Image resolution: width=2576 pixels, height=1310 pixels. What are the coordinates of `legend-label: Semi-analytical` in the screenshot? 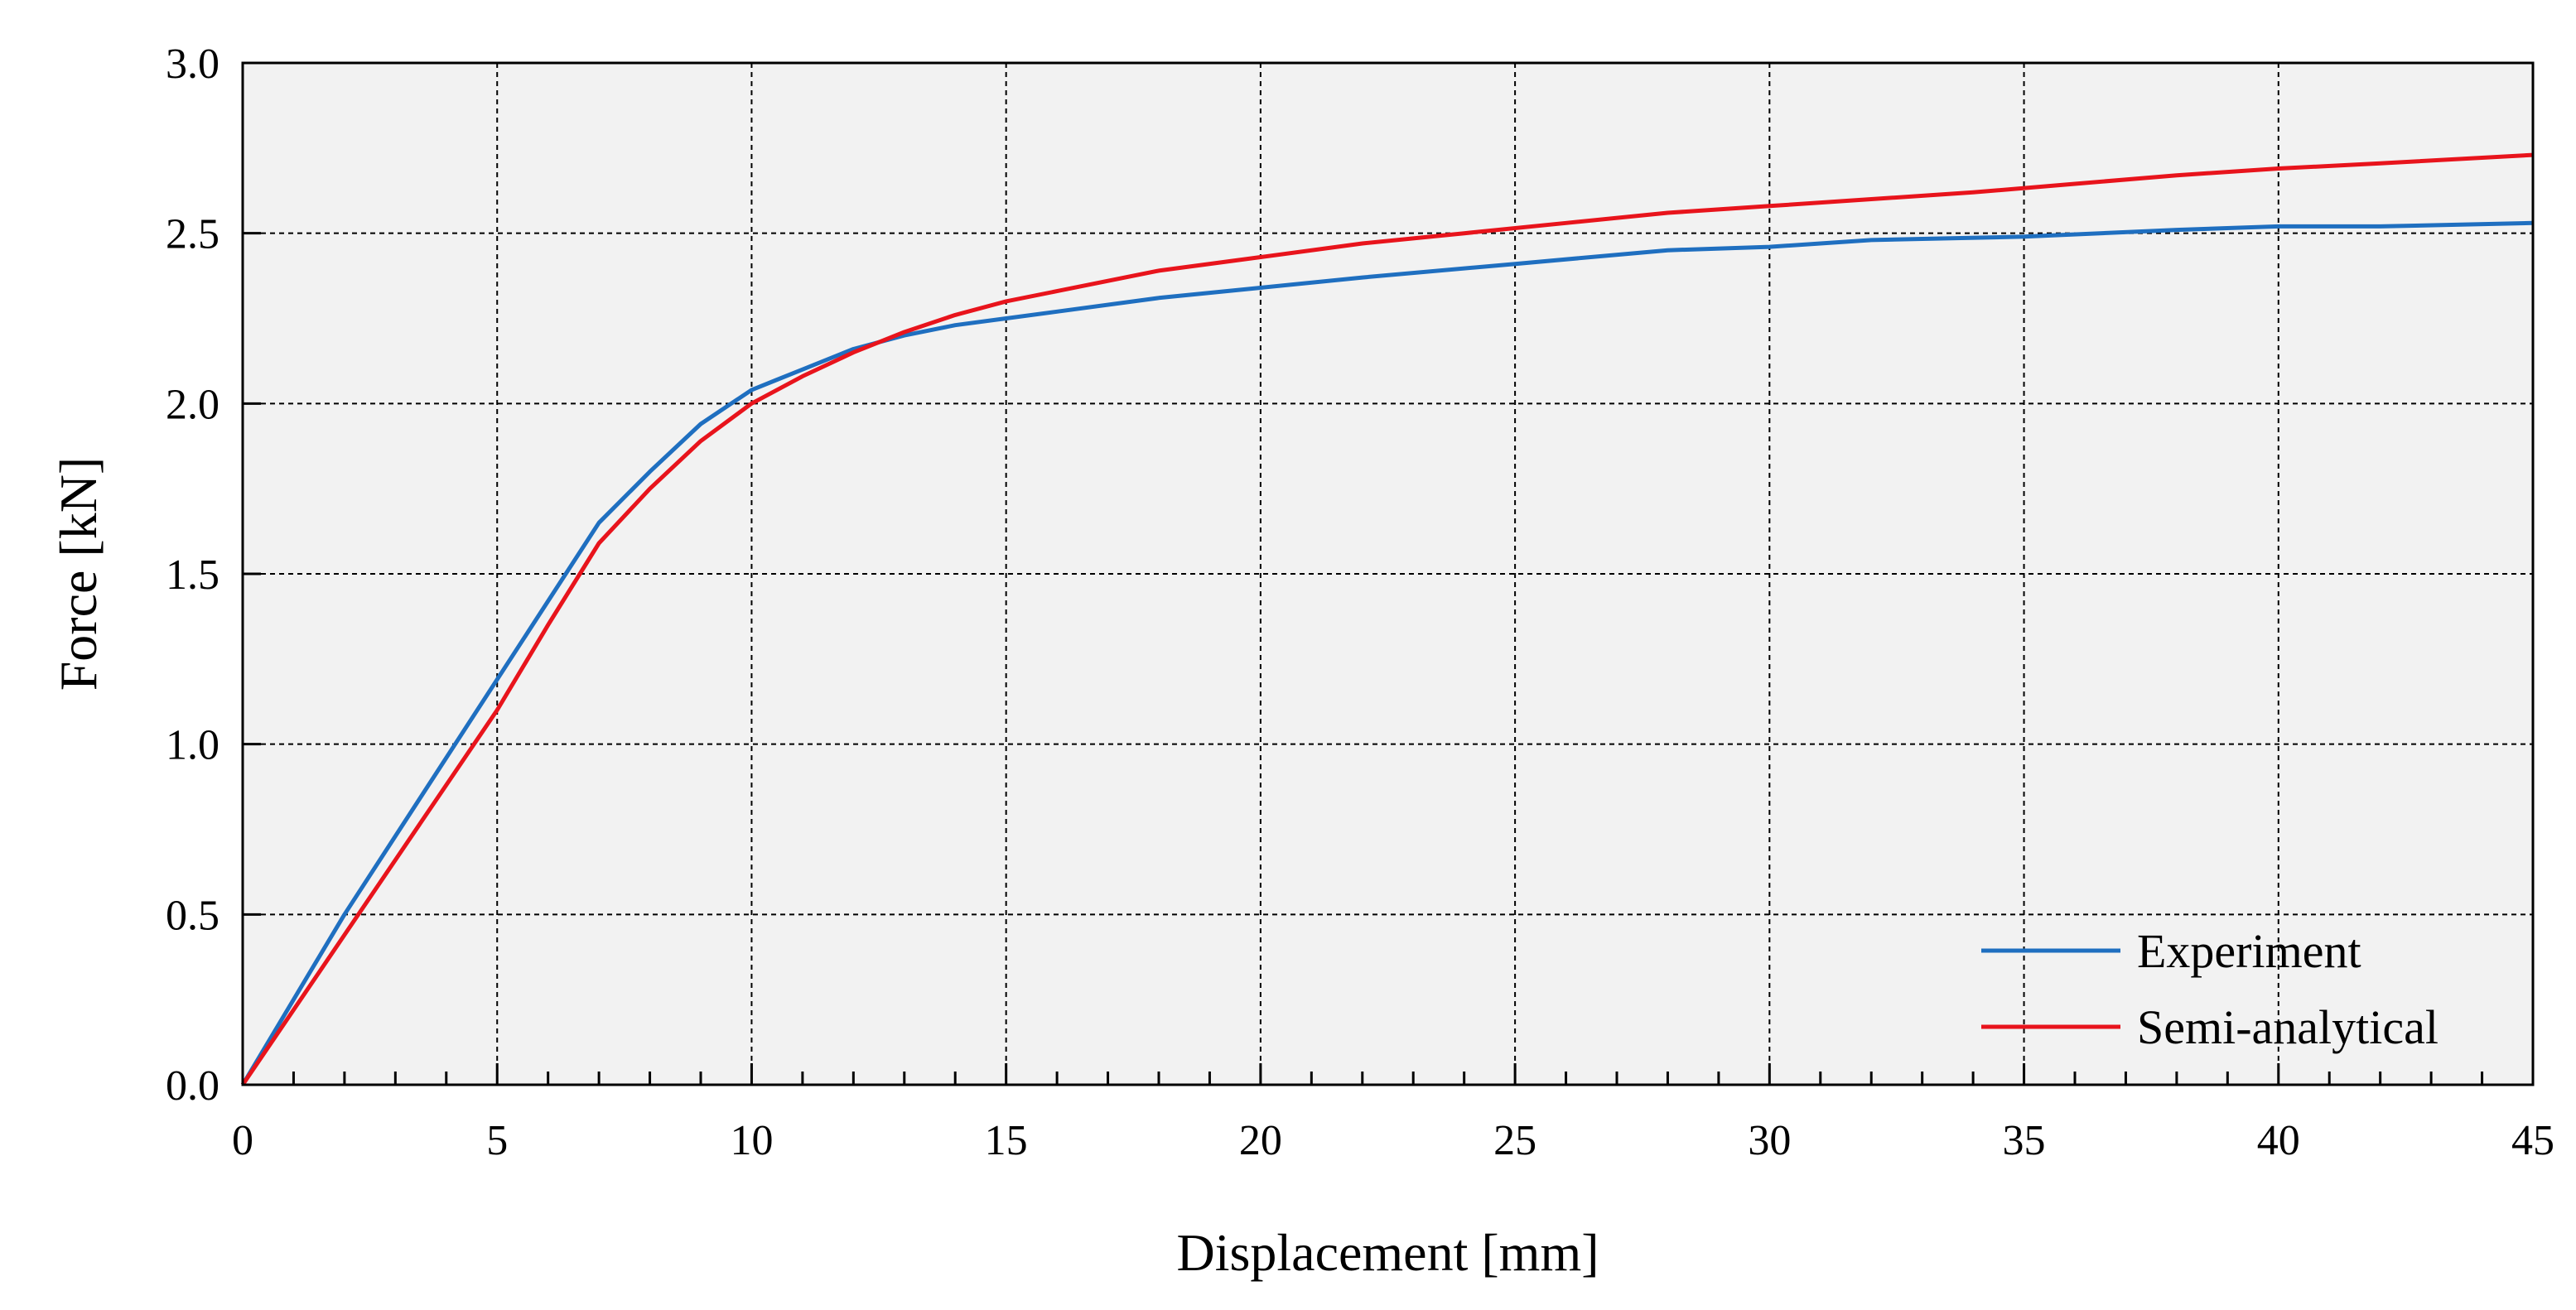 It's located at (2288, 1027).